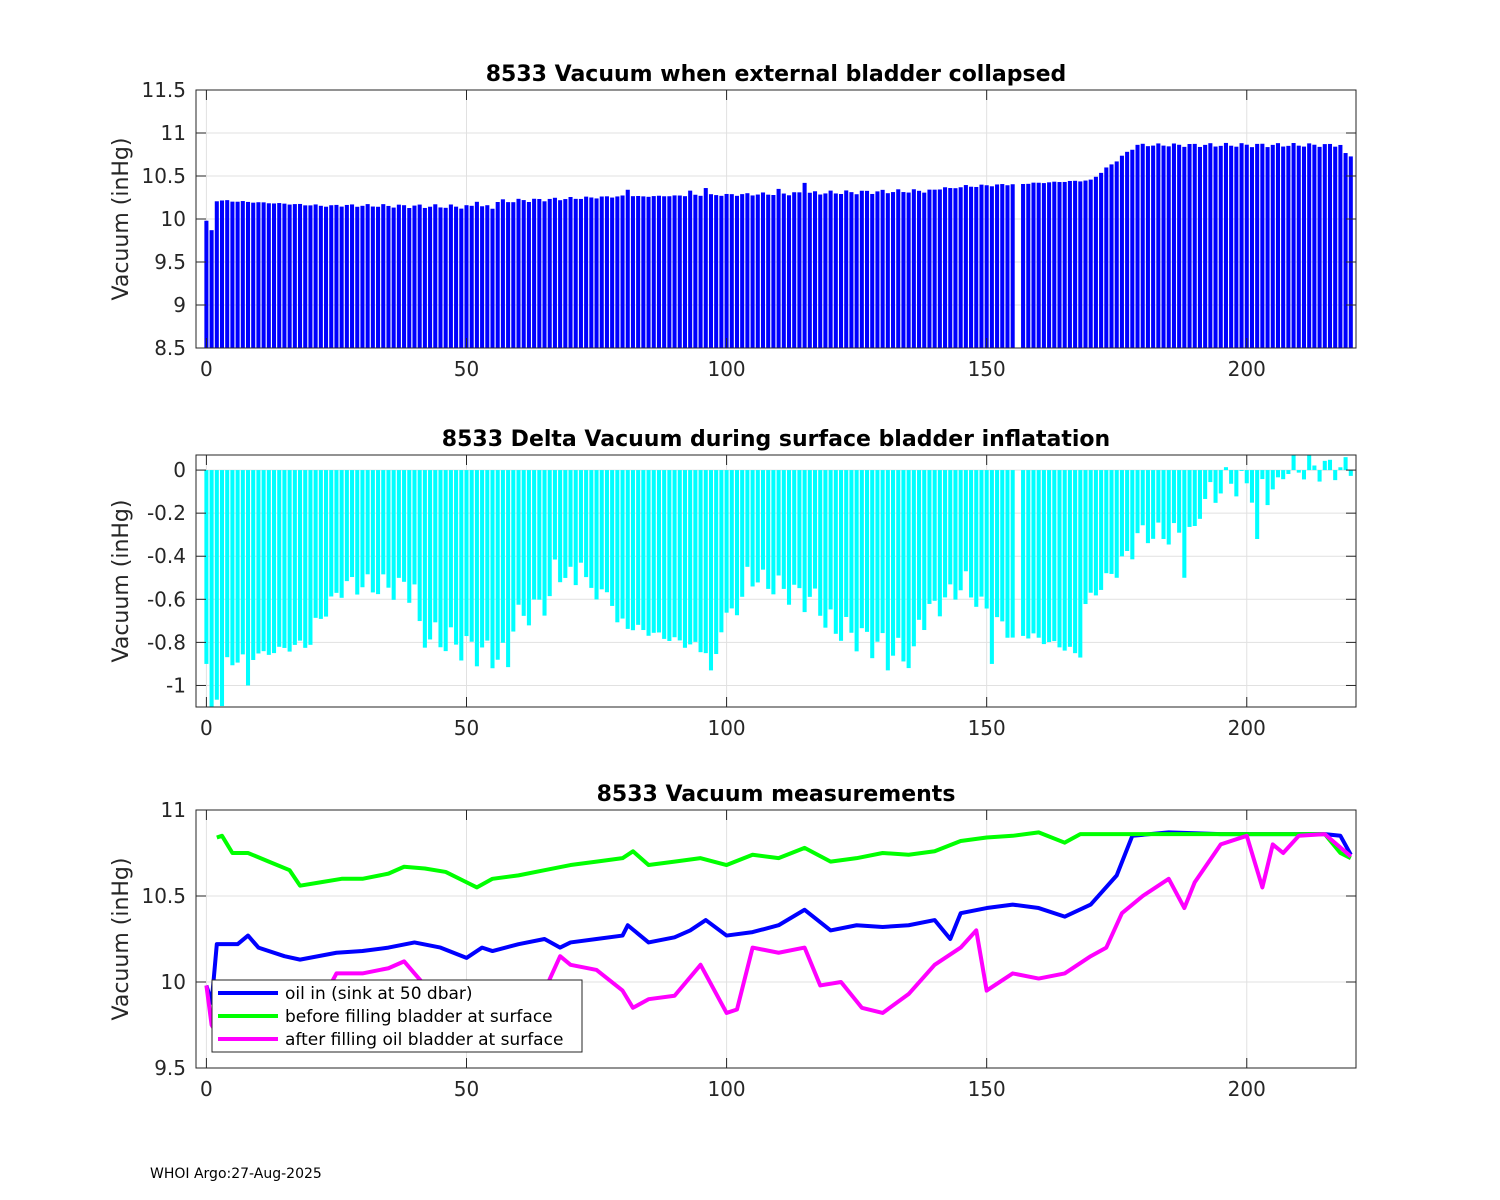 Image resolution: width=1500 pixels, height=1200 pixels. I want to click on legend-label: after filling oil bladder at surface, so click(424, 1040).